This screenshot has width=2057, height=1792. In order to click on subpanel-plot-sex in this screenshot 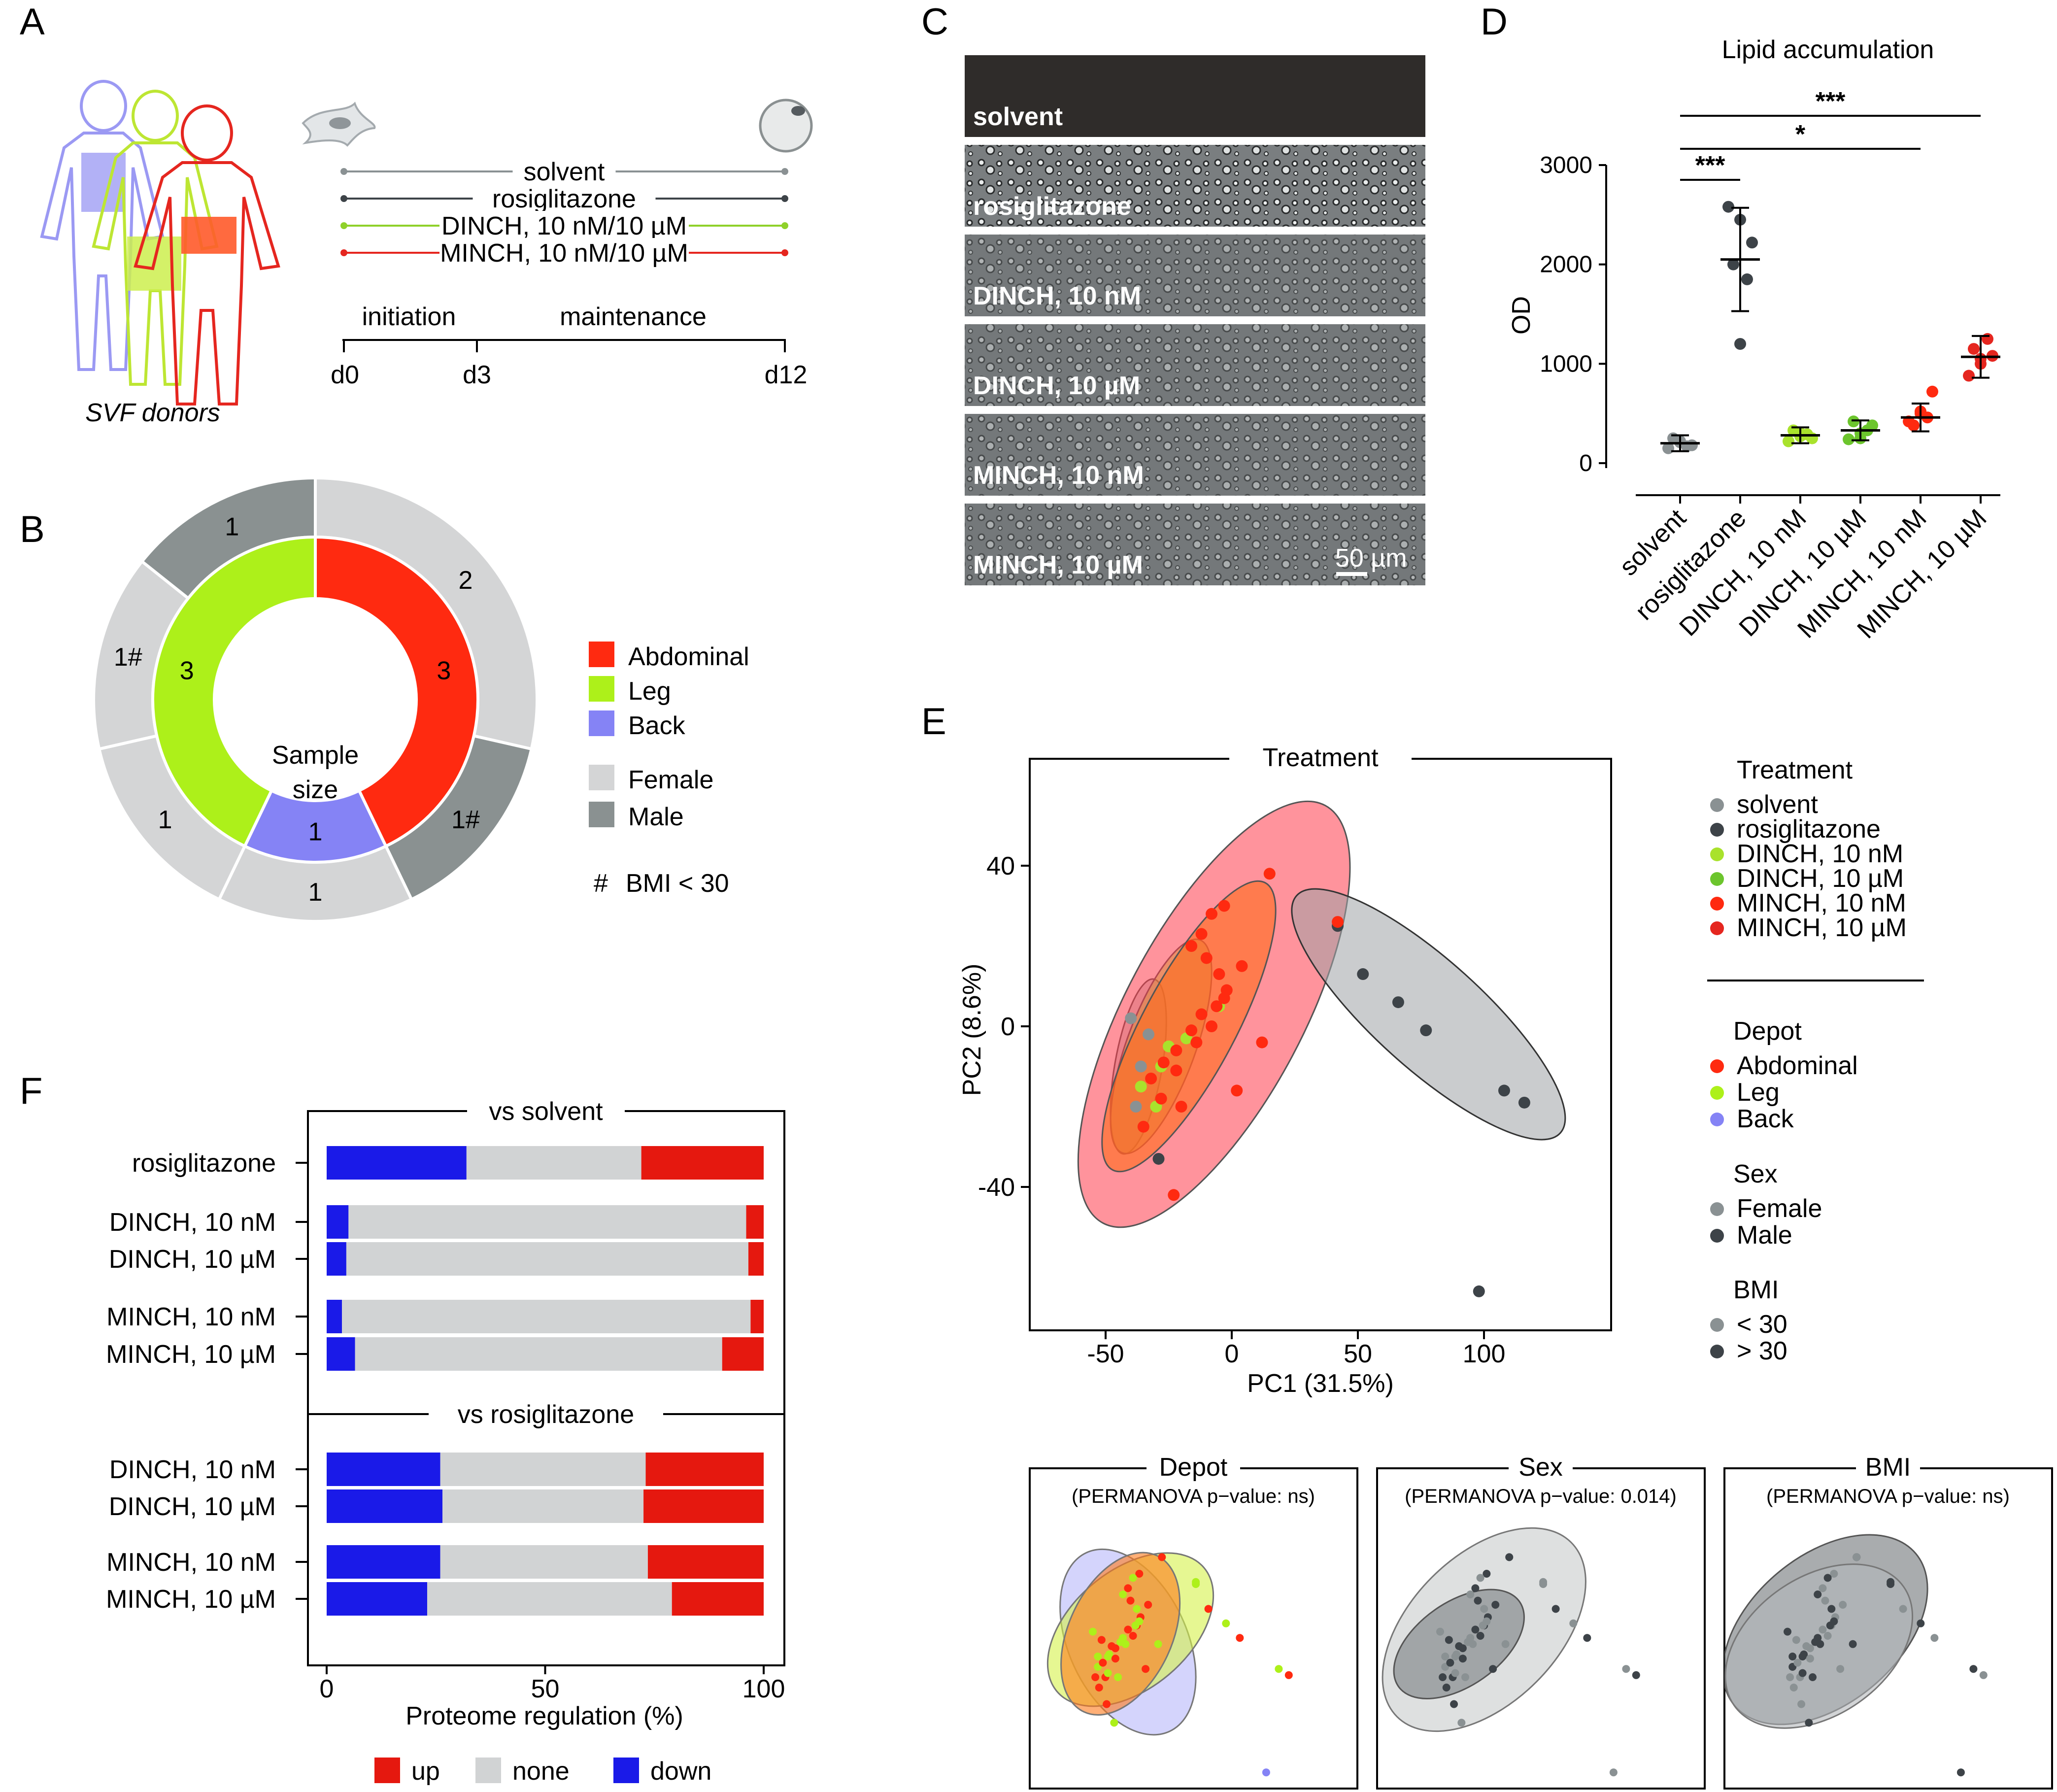, I will do `click(1511, 1652)`.